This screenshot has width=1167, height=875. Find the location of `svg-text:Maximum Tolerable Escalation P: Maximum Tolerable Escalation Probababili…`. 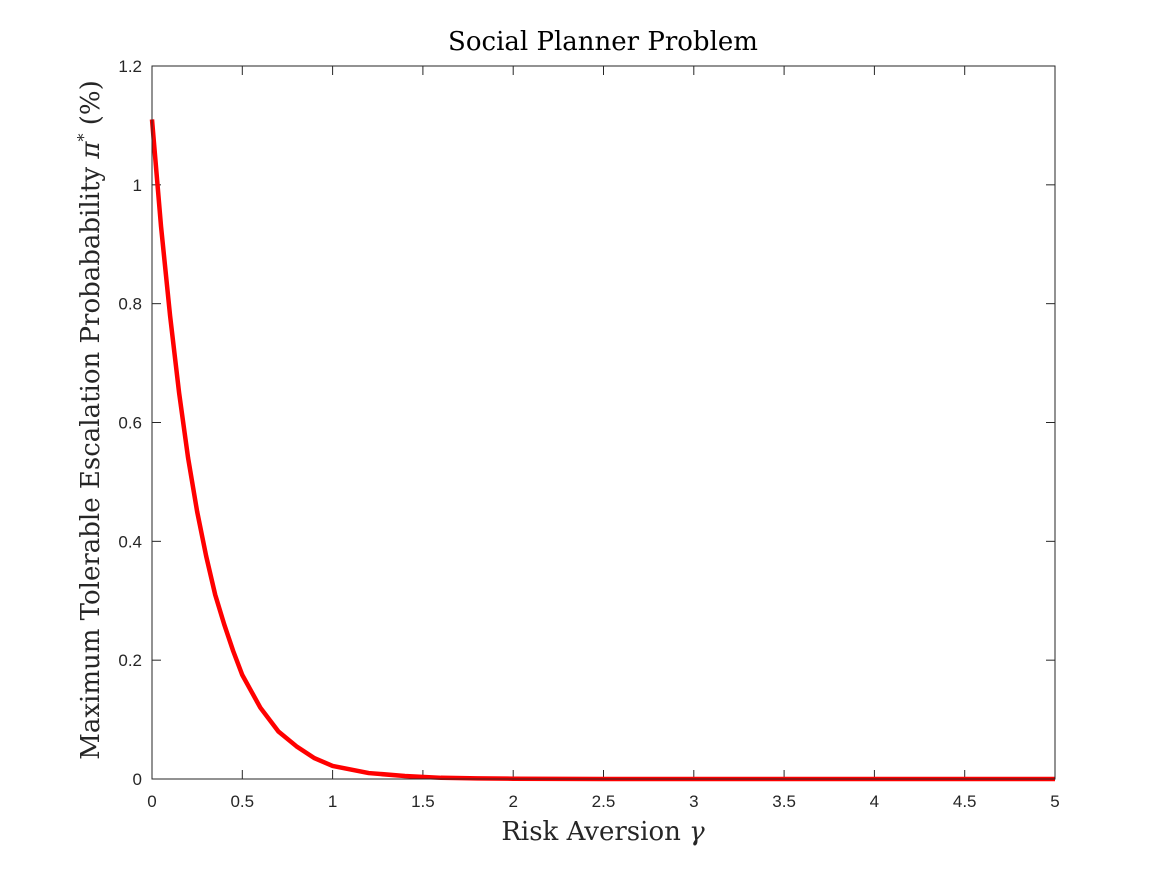

svg-text:Maximum Tolerable Escalation P: Maximum Tolerable Escalation Probababili… is located at coordinates (90, 419).